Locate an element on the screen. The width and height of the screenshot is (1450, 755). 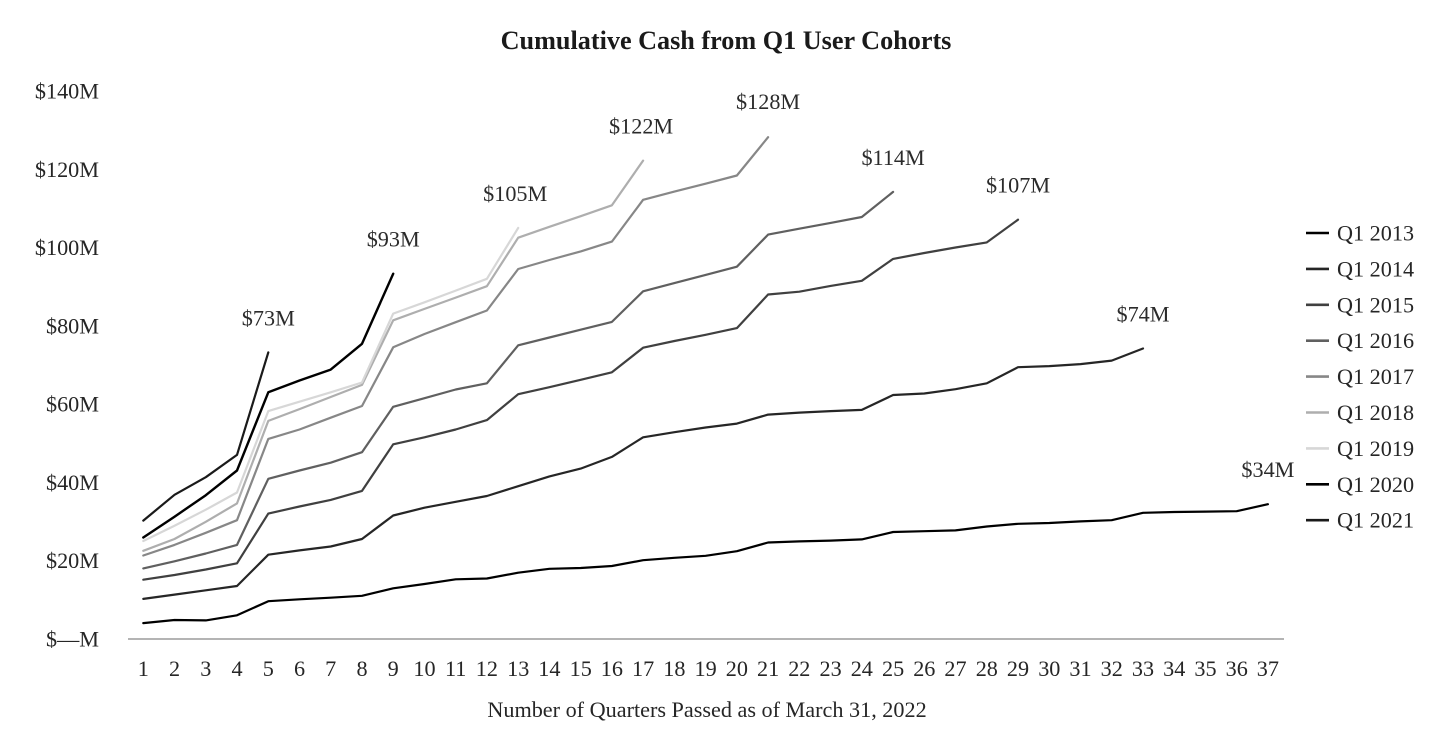
svg-text: 4 is located at coordinates (236, 668).